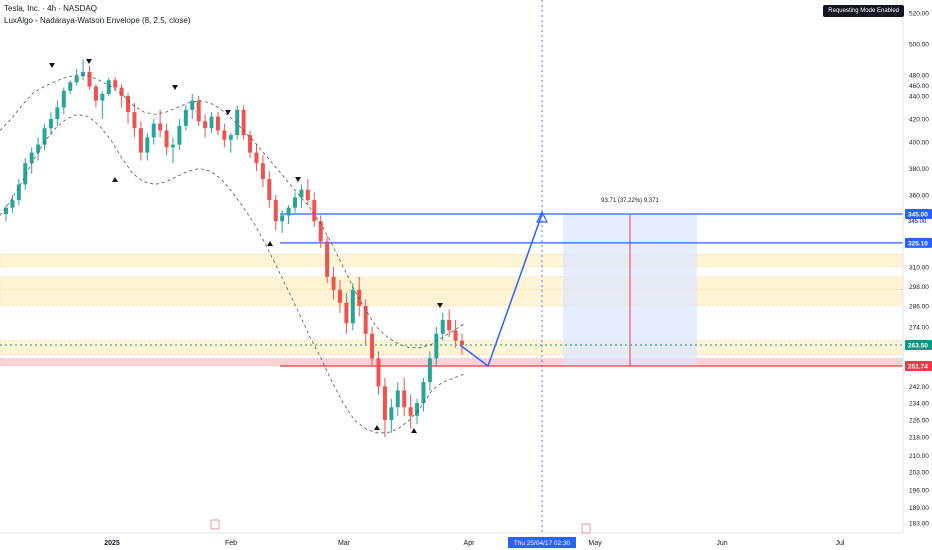 This screenshot has height=550, width=932. What do you see at coordinates (542, 216) in the screenshot?
I see `projection-arrowhead` at bounding box center [542, 216].